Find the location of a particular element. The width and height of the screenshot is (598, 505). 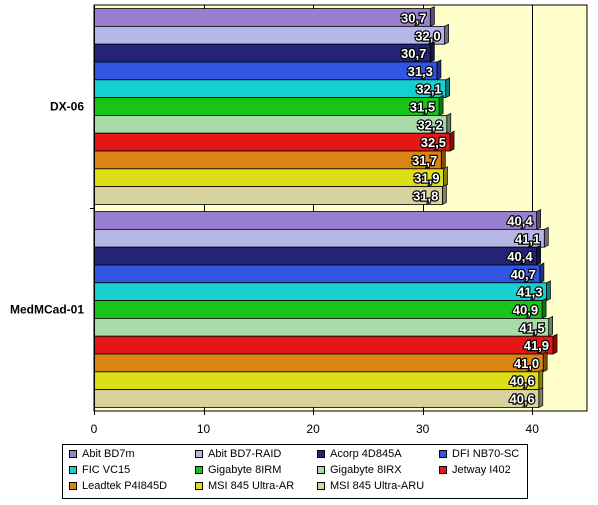

data-label: 32,5 is located at coordinates (433, 142).